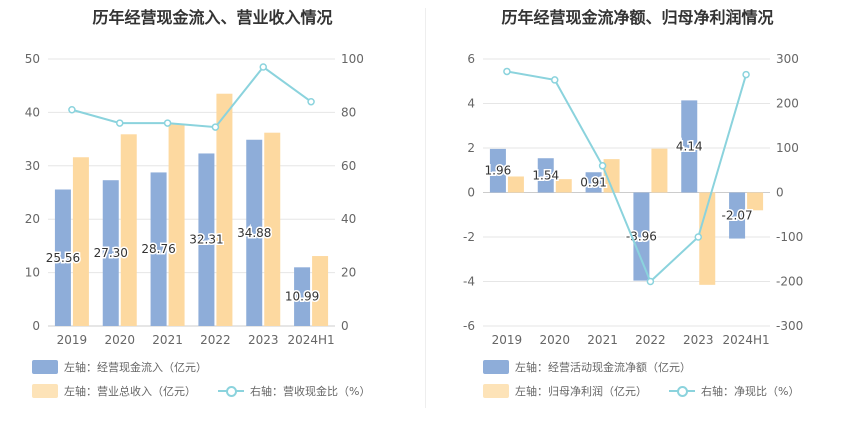  Describe the element at coordinates (581, 391) in the screenshot. I see `legend-label: 左轴：归母净利润（亿元）` at that location.